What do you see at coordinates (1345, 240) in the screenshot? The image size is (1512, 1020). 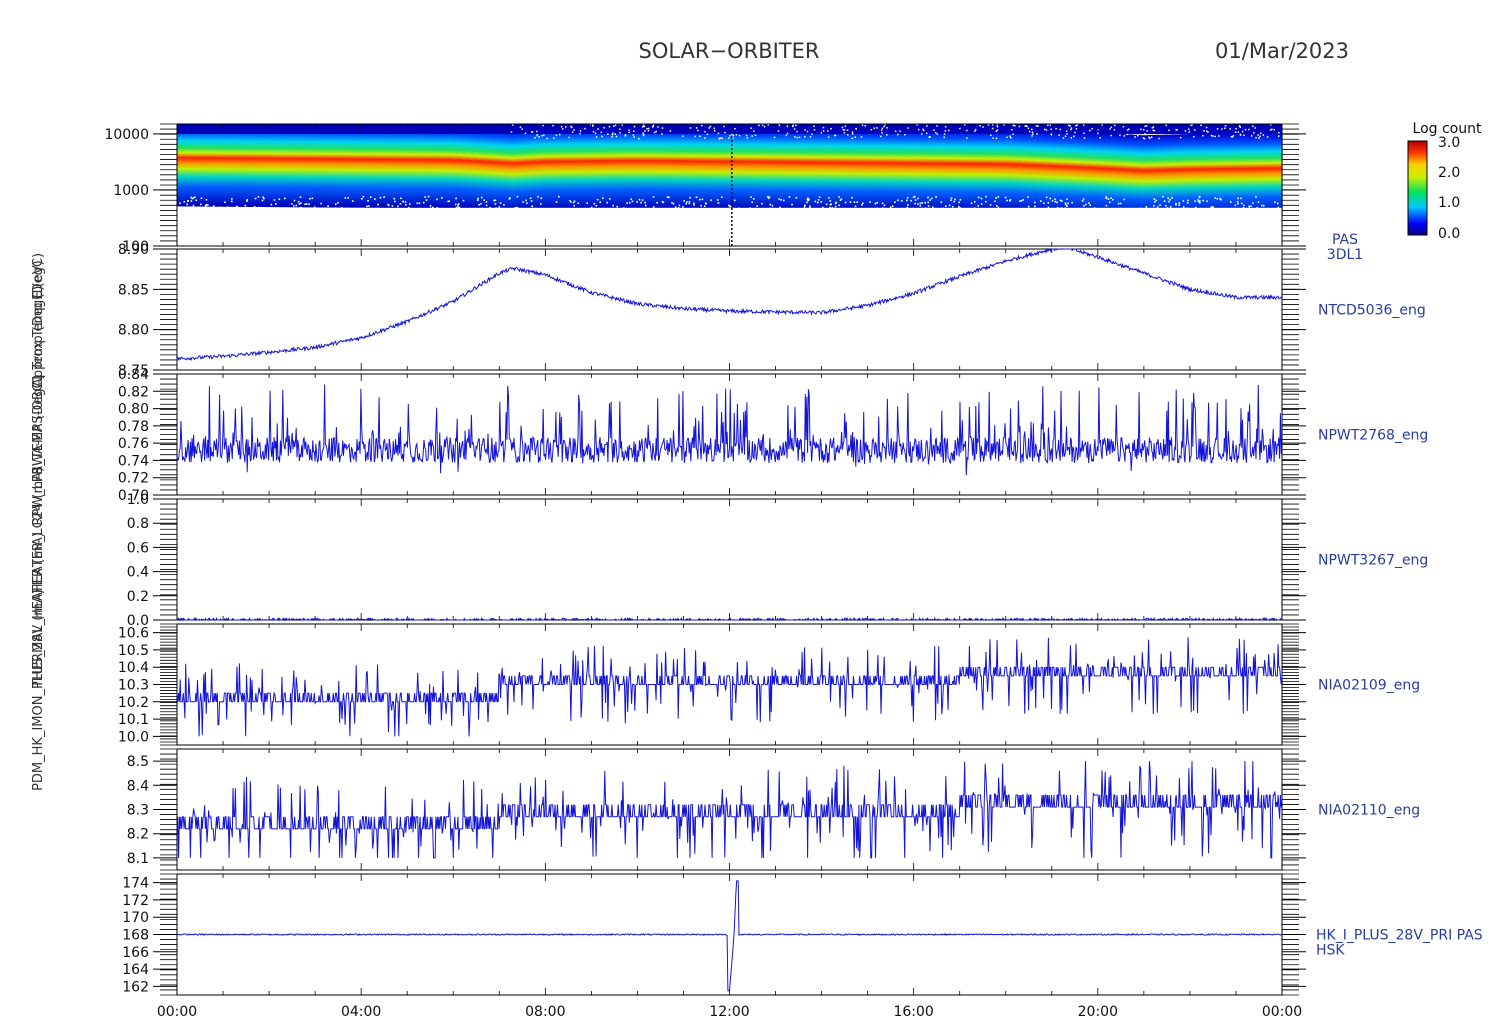 I see `panel-label: PAS` at bounding box center [1345, 240].